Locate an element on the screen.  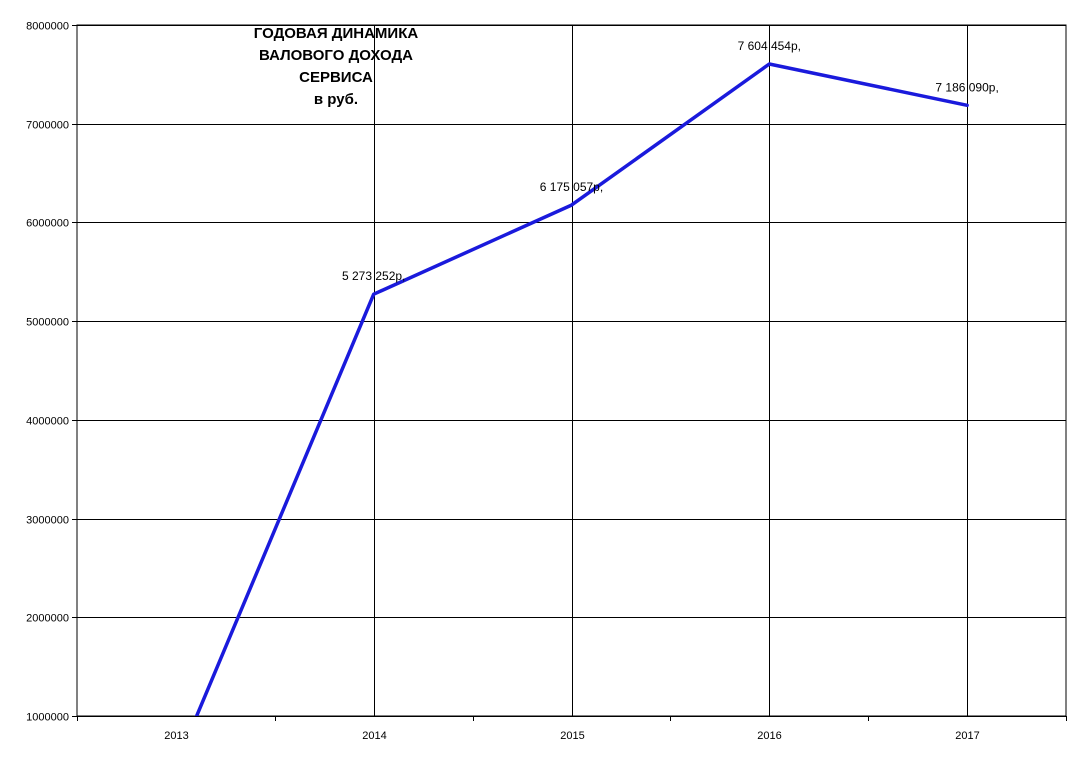
y-tick-label: 6000000 is located at coordinates (47, 224).